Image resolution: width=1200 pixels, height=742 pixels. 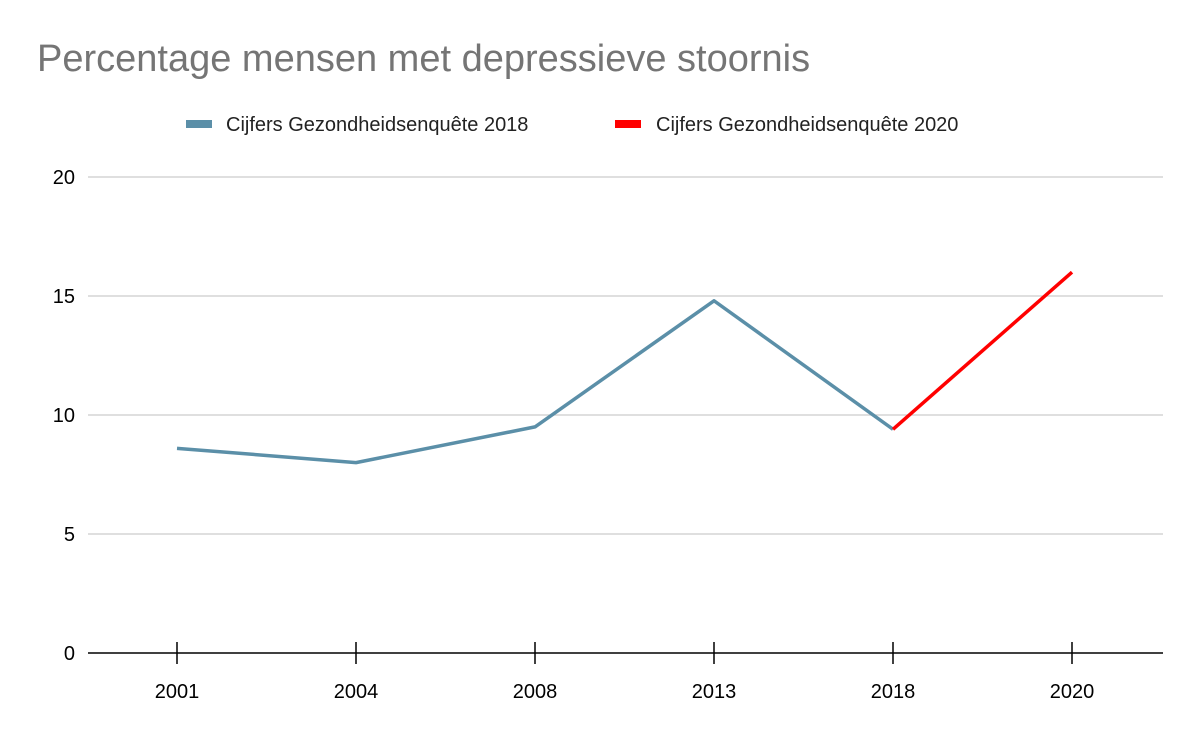 What do you see at coordinates (893, 692) in the screenshot?
I see `x-tick-label: 2018` at bounding box center [893, 692].